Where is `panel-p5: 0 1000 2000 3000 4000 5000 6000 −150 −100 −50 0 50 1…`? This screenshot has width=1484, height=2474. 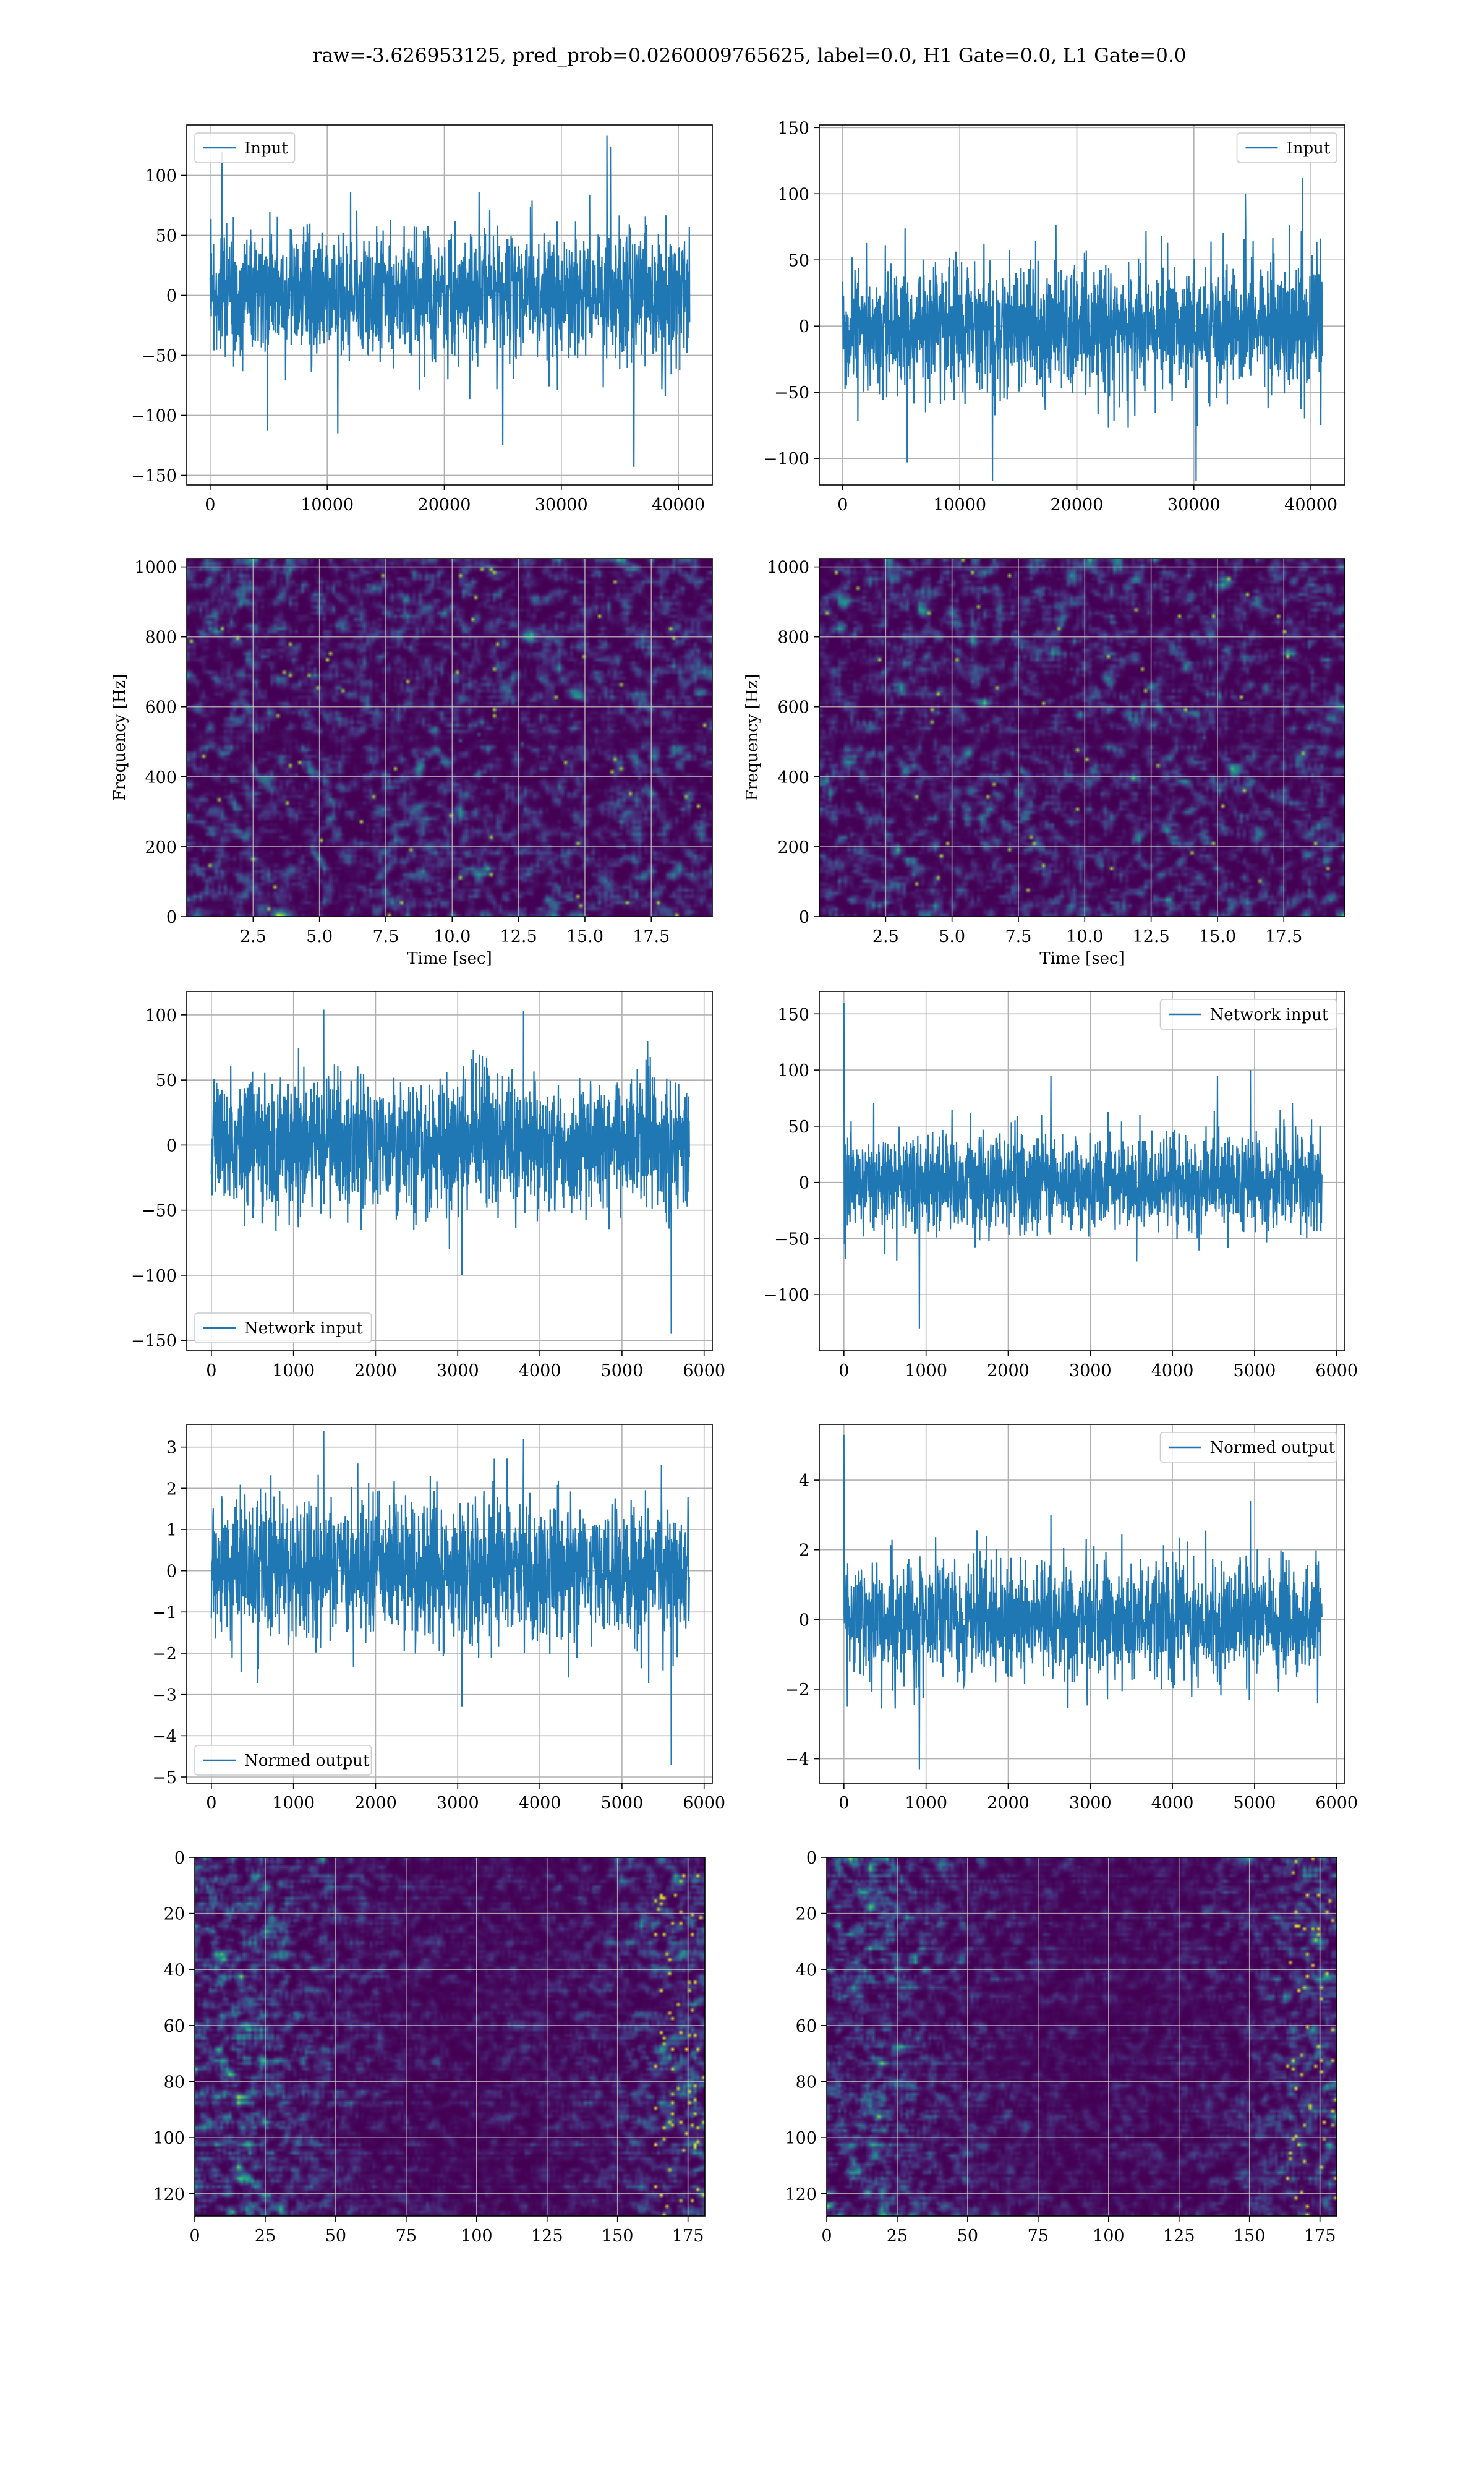 panel-p5: 0 1000 2000 3000 4000 5000 6000 −150 −100 −50 0 50 1… is located at coordinates (428, 1185).